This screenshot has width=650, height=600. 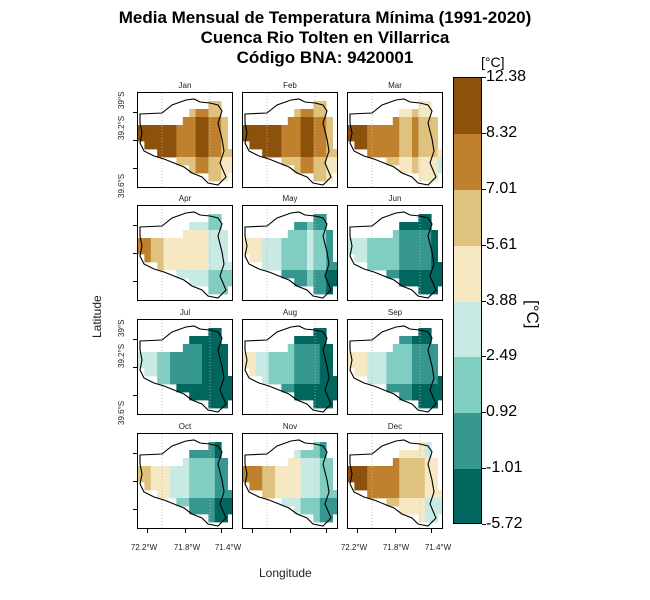 I want to click on panel-apr, so click(x=185, y=253).